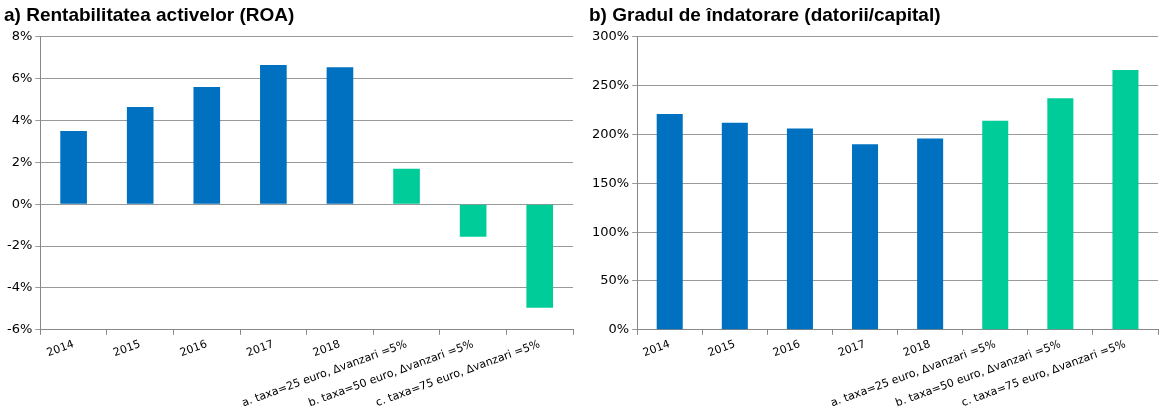  What do you see at coordinates (610, 85) in the screenshot?
I see `y-tick-label: 250%` at bounding box center [610, 85].